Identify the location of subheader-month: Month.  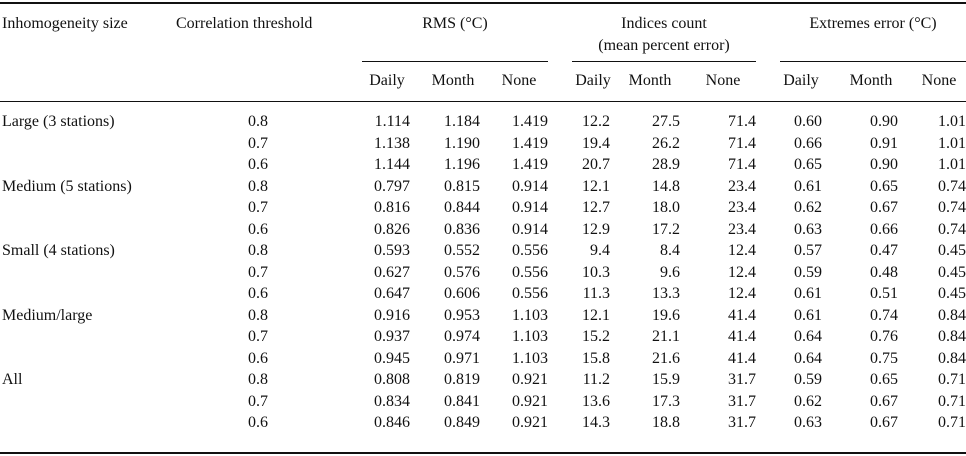
(871, 80).